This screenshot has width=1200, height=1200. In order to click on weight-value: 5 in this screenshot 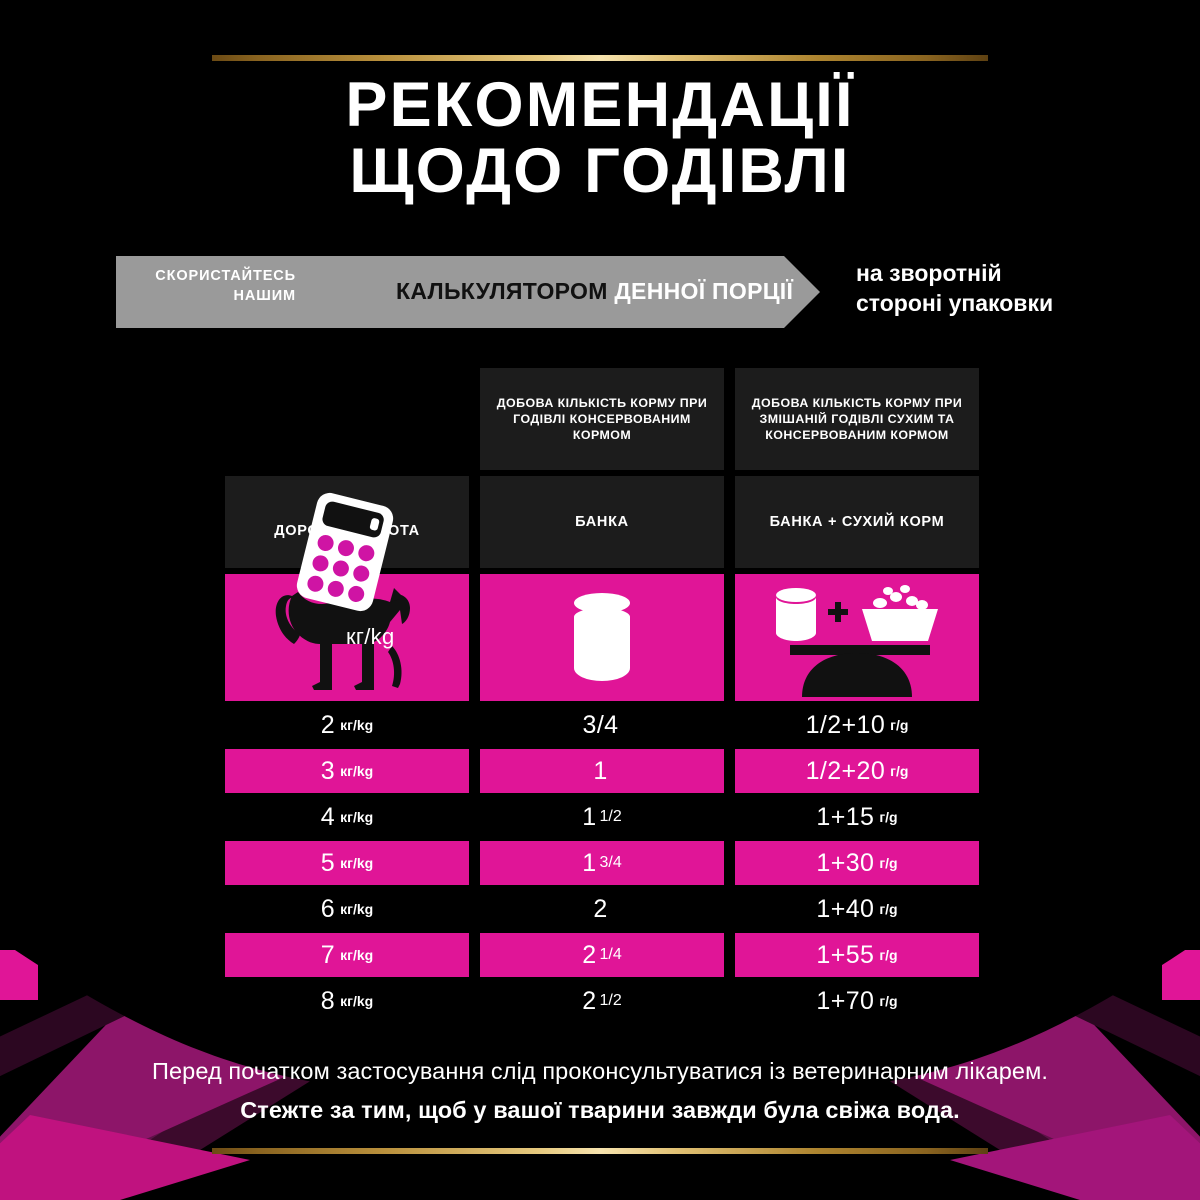, I will do `click(328, 862)`.